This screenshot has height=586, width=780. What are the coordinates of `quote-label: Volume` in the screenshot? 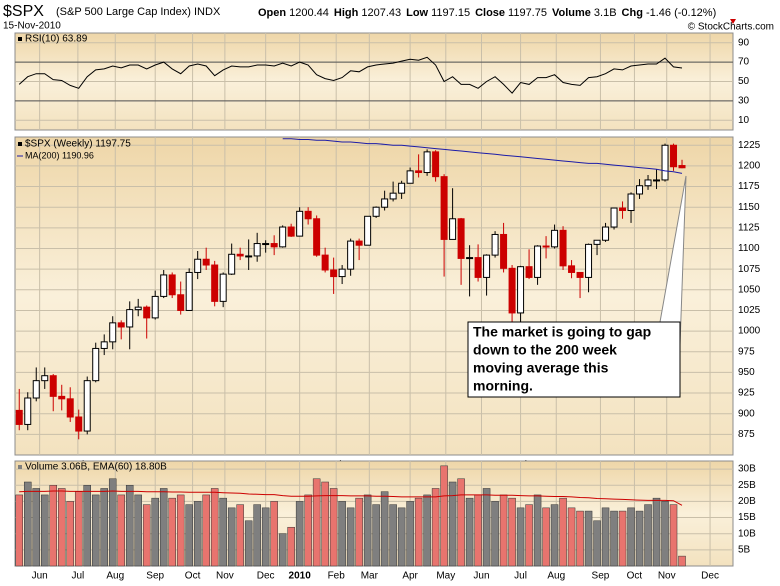 It's located at (571, 13).